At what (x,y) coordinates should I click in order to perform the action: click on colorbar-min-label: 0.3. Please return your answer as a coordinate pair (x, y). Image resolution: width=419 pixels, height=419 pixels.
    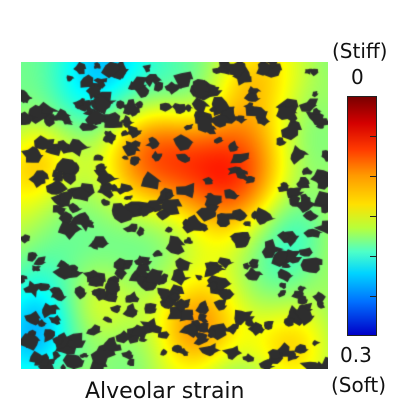
    Looking at the image, I should click on (356, 355).